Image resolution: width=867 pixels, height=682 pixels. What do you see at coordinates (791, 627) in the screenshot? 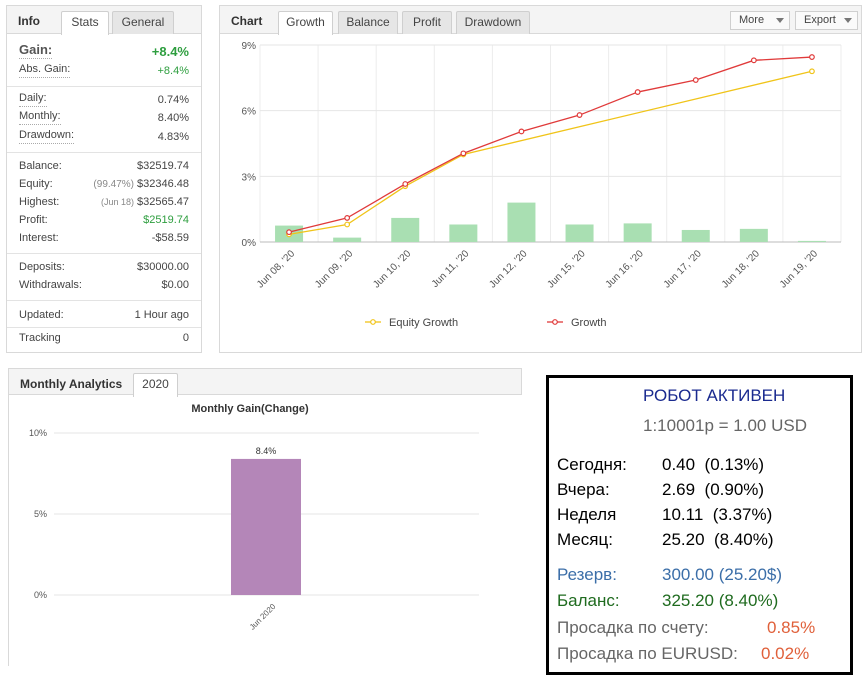
I see `drawdown-account-value: 0.85%` at bounding box center [791, 627].